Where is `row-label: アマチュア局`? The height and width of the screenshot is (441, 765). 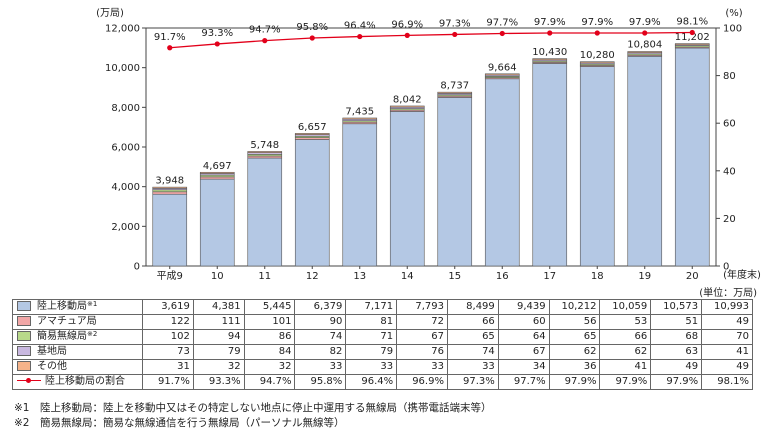
row-label: アマチュア局 is located at coordinates (77, 322).